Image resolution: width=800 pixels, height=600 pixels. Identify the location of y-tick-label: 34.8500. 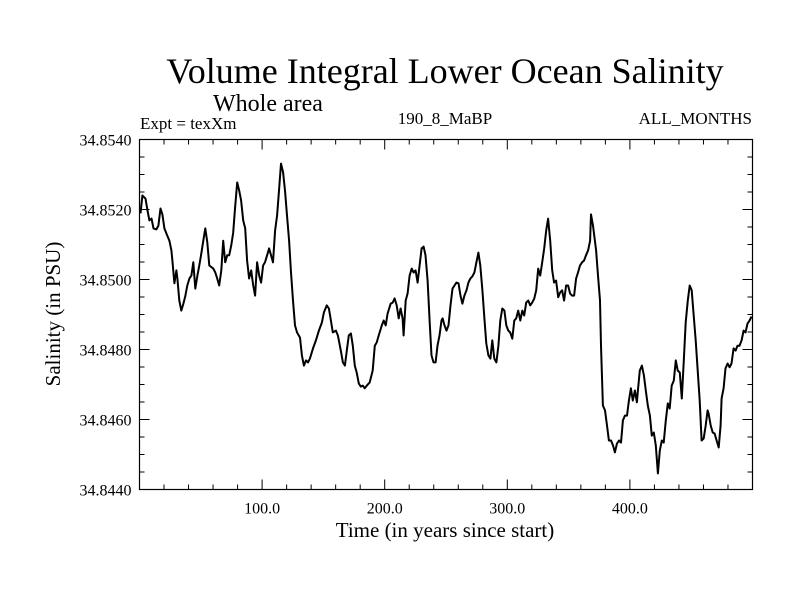
(106, 281).